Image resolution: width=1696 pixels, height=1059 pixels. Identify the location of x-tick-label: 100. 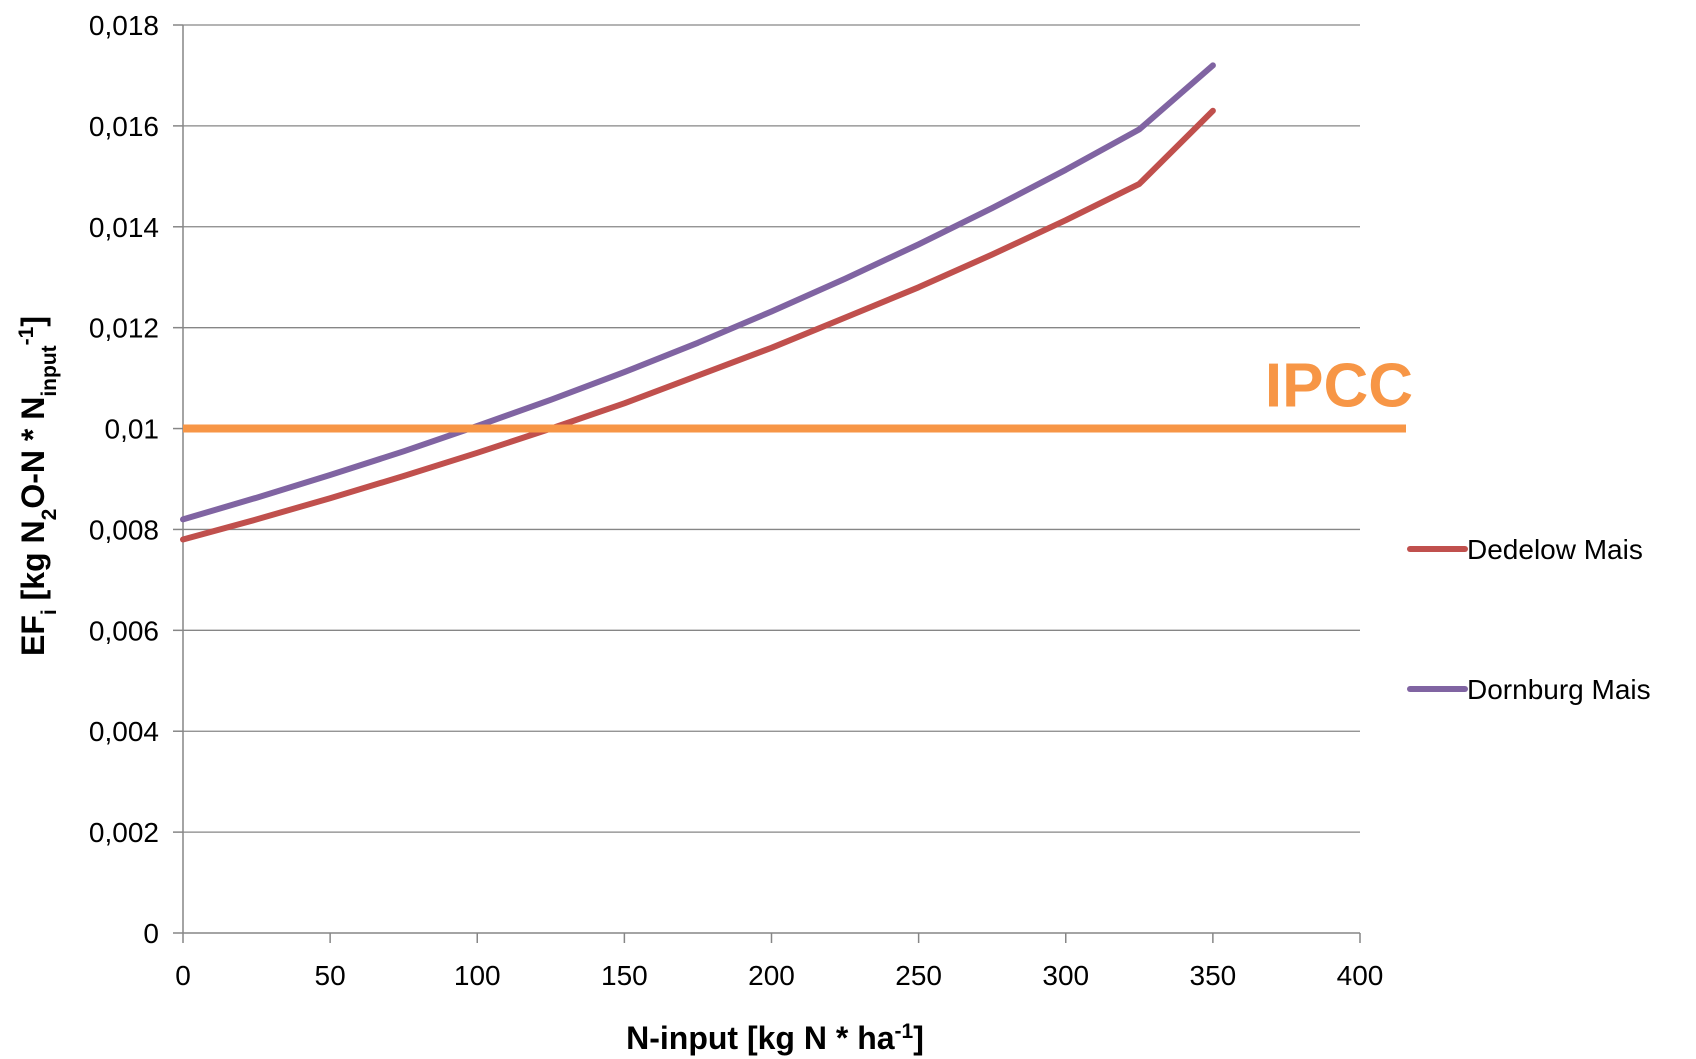
(477, 975).